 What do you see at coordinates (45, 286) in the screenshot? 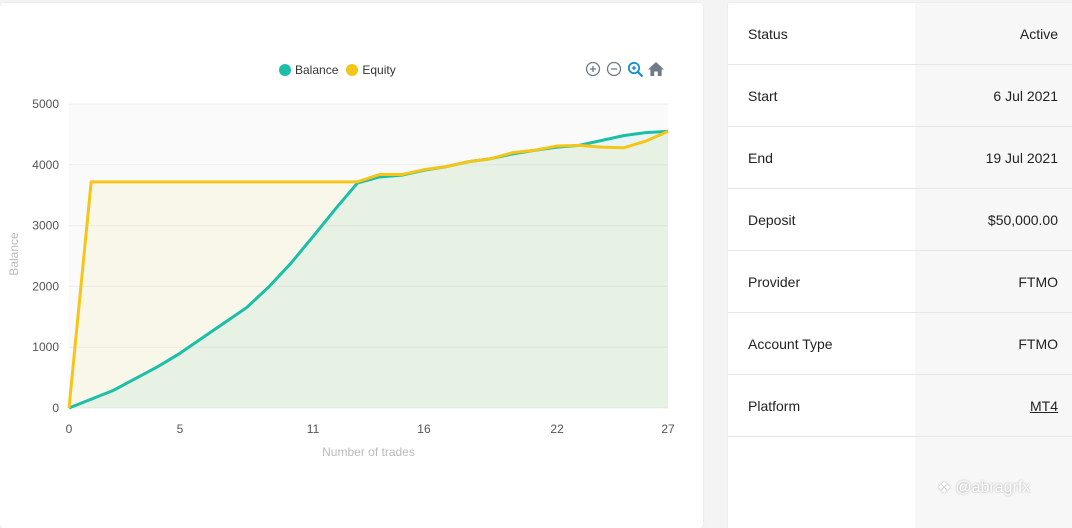
I see `y-tick-label: 2000` at bounding box center [45, 286].